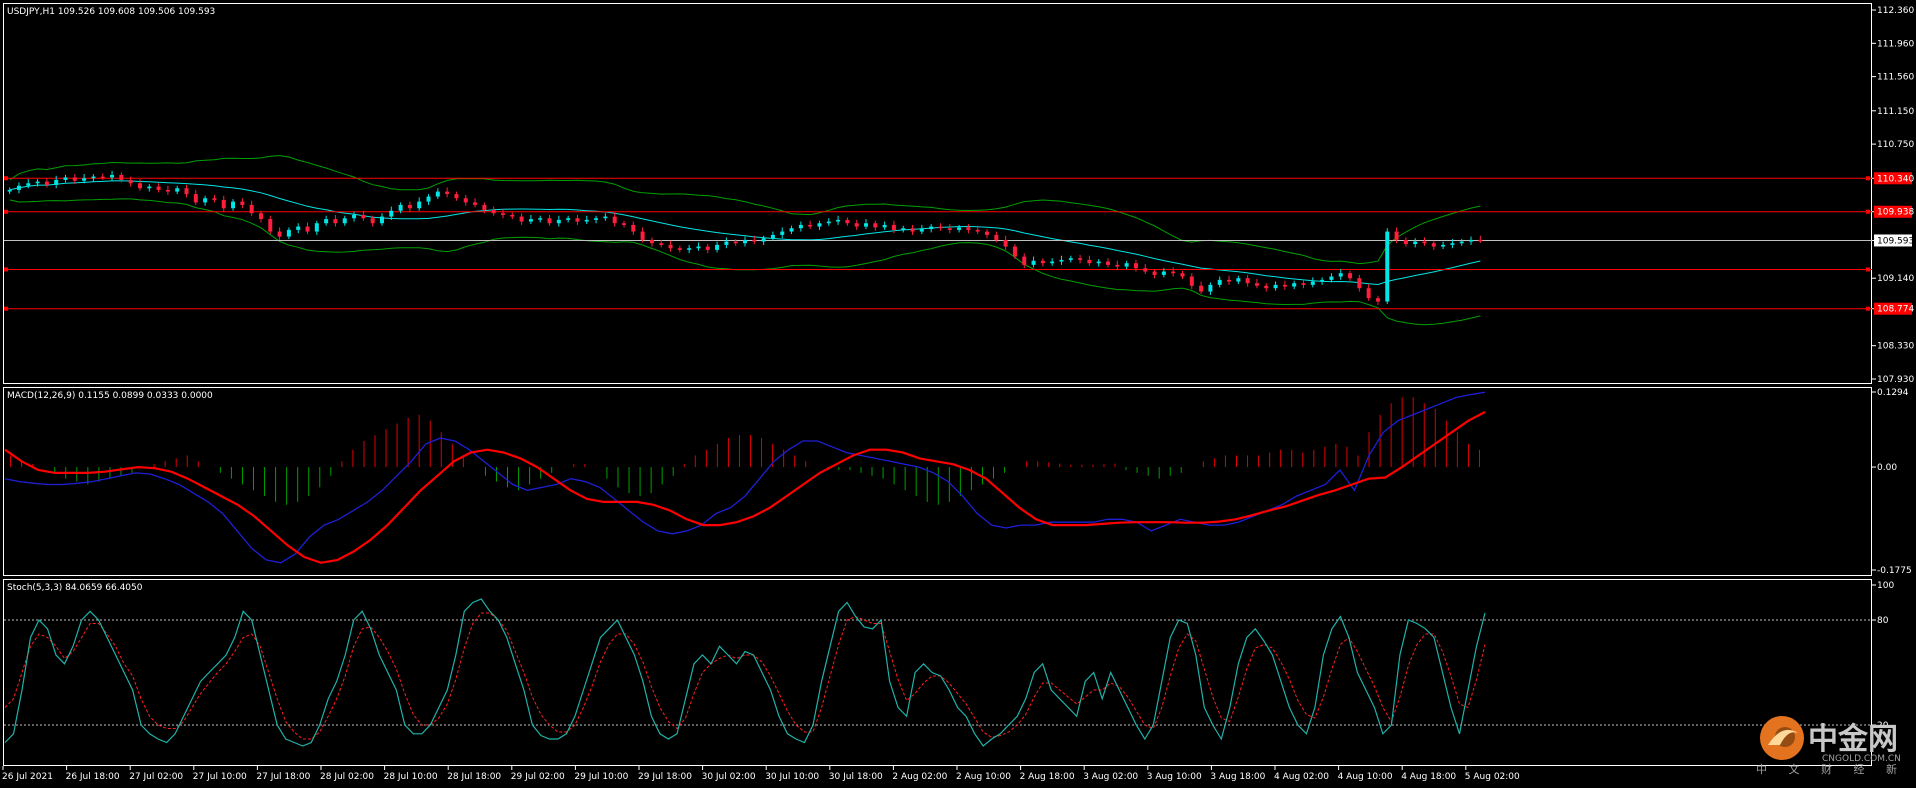 Image resolution: width=1916 pixels, height=788 pixels. What do you see at coordinates (1895, 213) in the screenshot?
I see `price-tick-label-6: 109.938` at bounding box center [1895, 213].